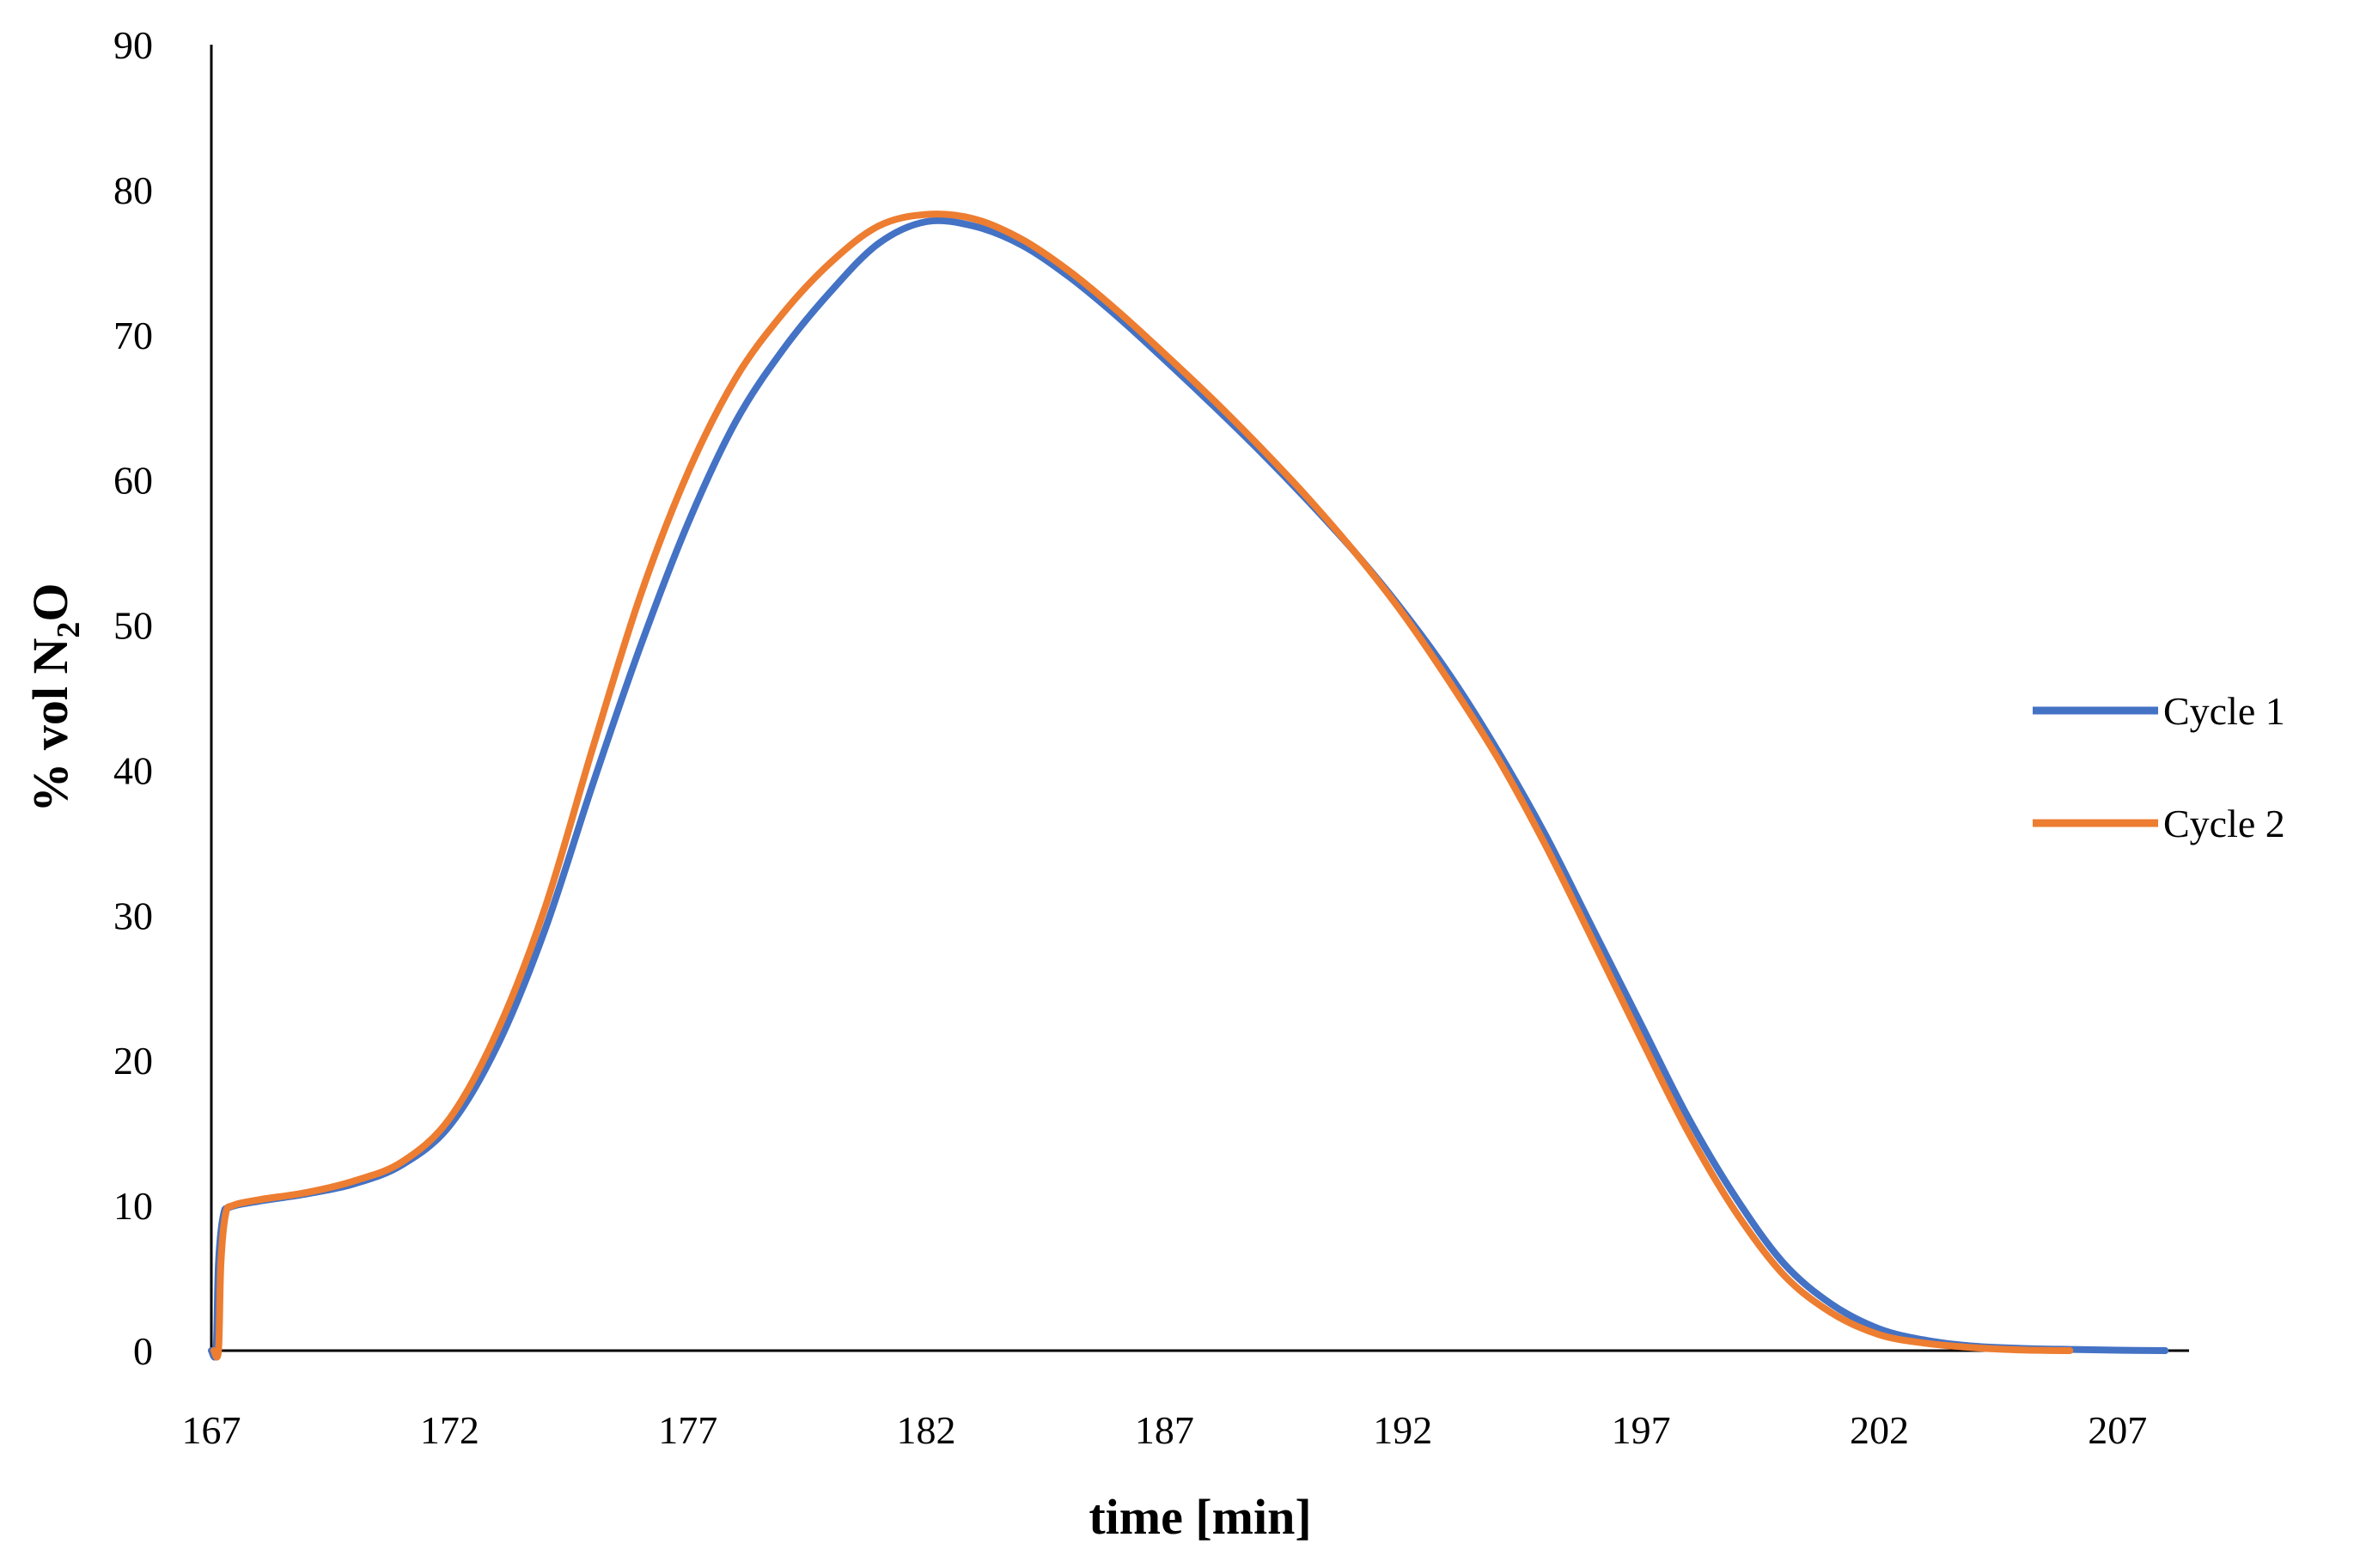 Image resolution: width=2354 pixels, height=1568 pixels. I want to click on x-tick-label: 192, so click(1403, 1430).